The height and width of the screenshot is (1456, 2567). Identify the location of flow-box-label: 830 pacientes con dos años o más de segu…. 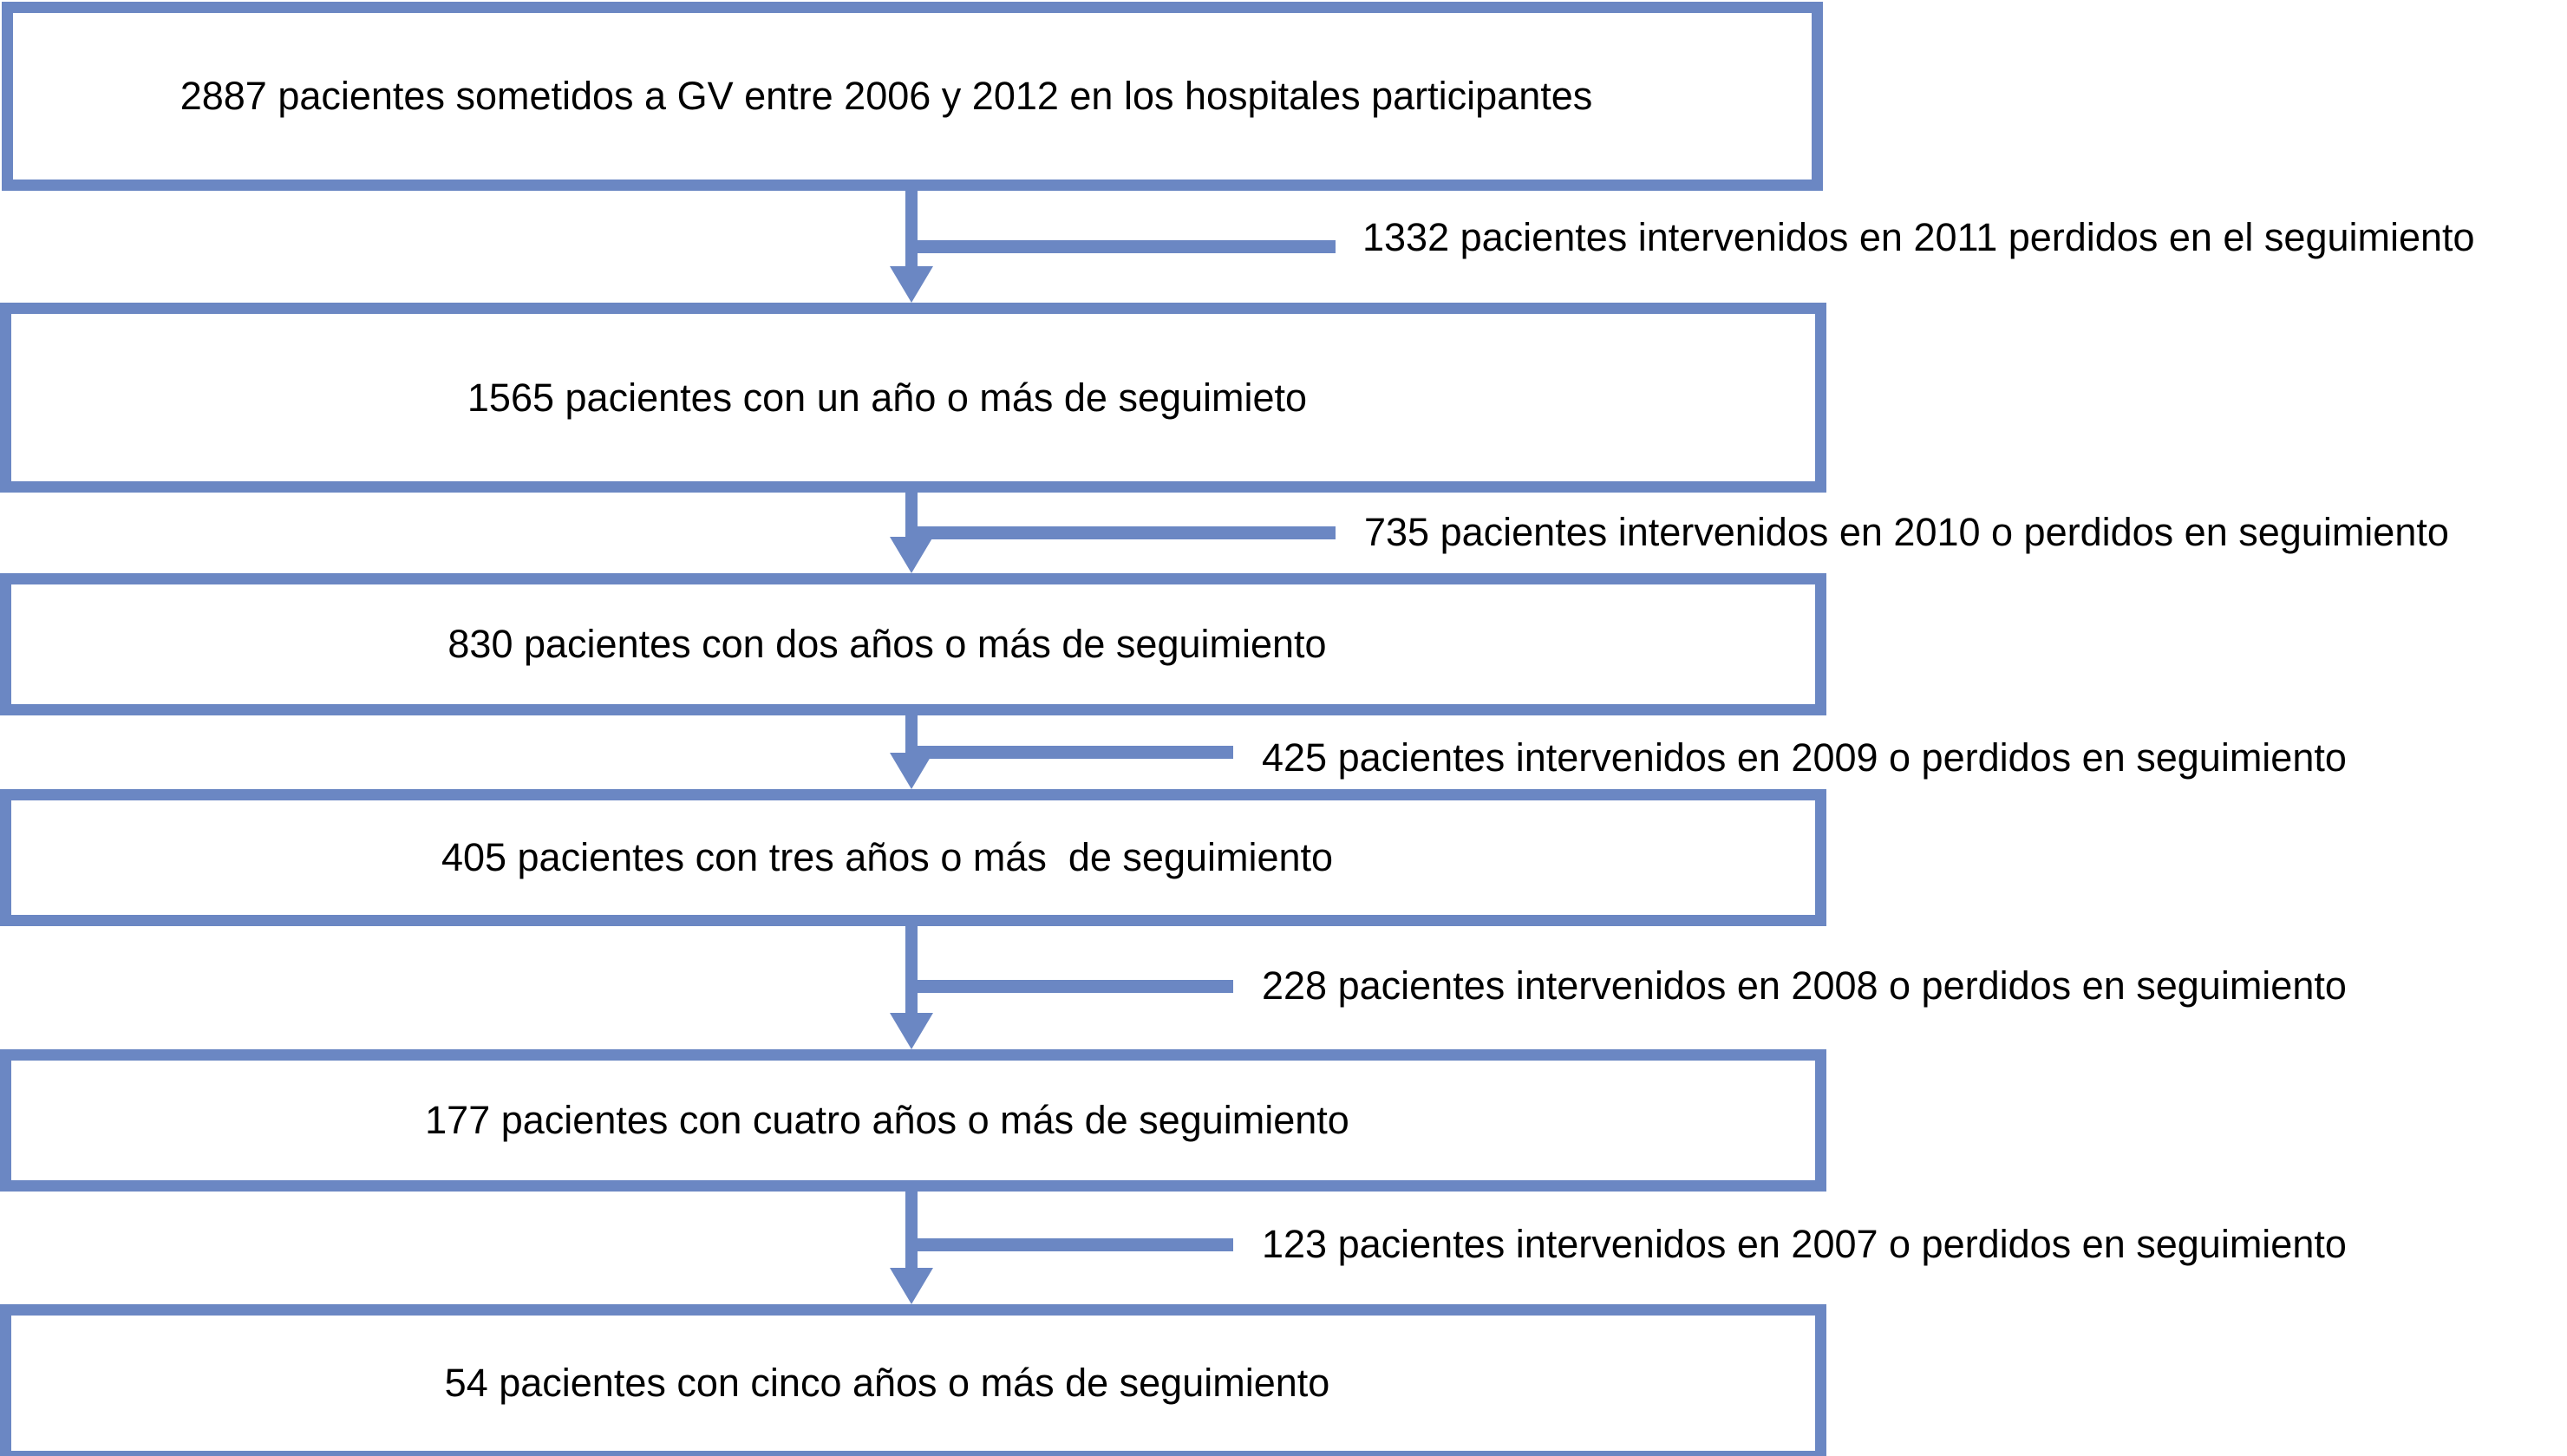
(887, 644).